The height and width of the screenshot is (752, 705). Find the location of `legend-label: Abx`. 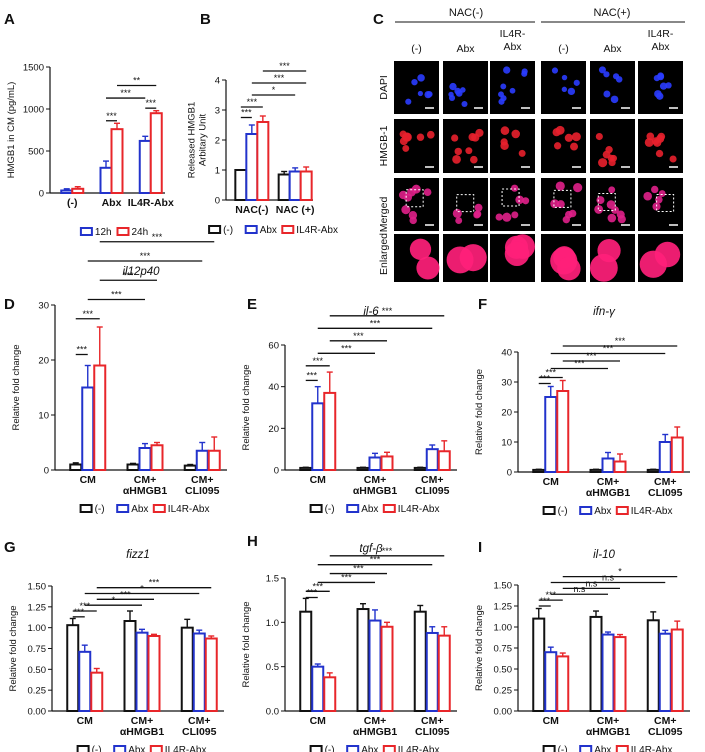

legend-label: Abx is located at coordinates (602, 511).